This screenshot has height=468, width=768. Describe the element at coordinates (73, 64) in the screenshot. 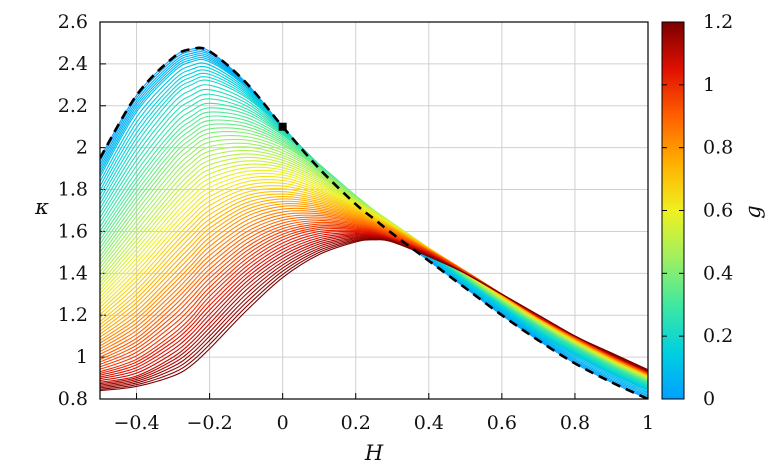

I see `y-tick-label: 2.4` at that location.